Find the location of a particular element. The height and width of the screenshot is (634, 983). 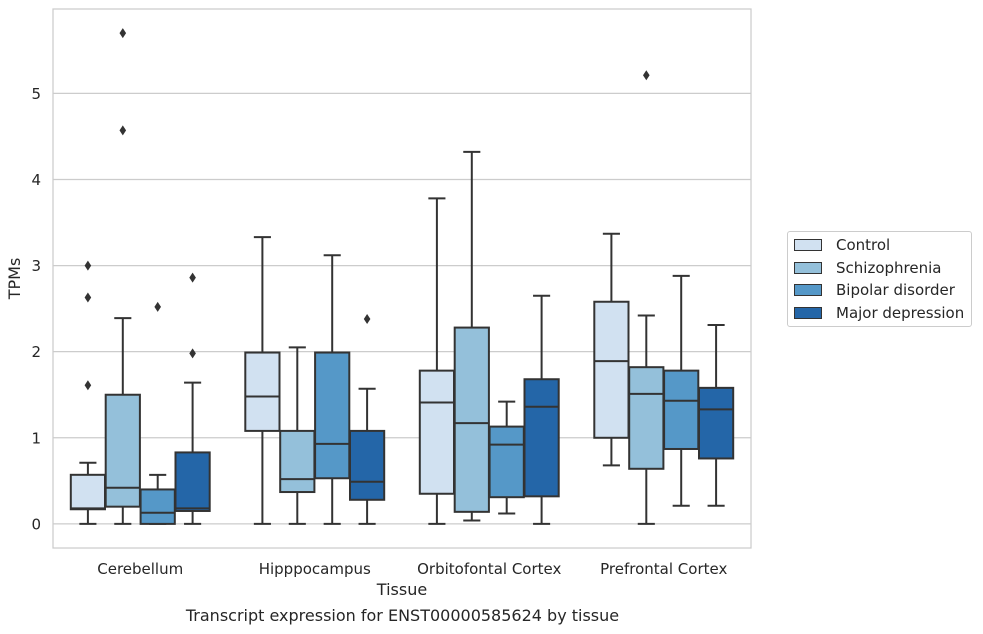

y-tick-label: 1 is located at coordinates (36, 438).